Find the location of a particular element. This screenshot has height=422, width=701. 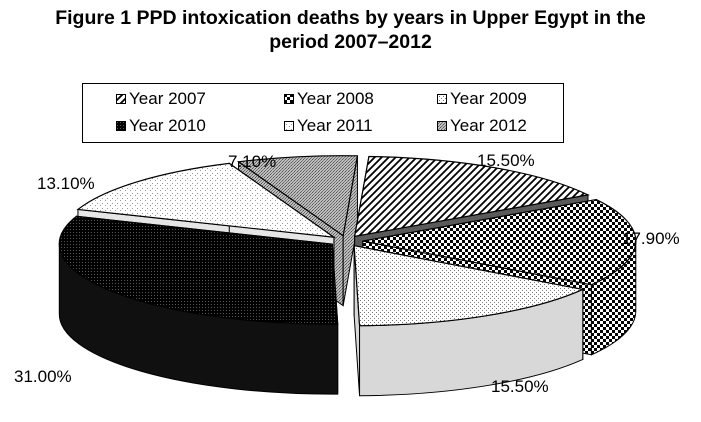

legend-entry-2: Year 2008 is located at coordinates (329, 99).